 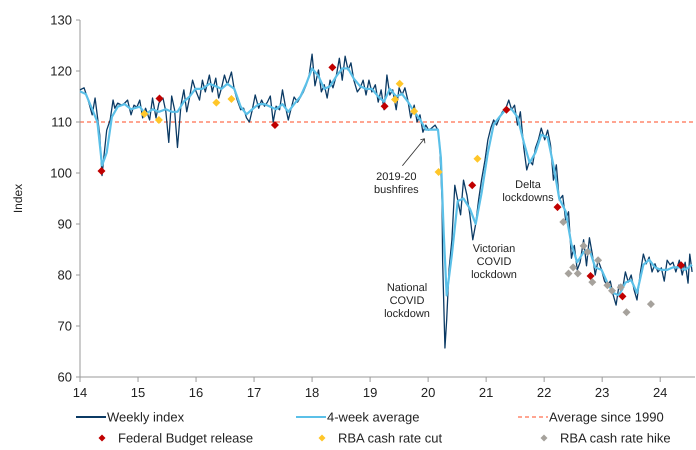 What do you see at coordinates (660, 392) in the screenshot?
I see `x-tick-label: 24` at bounding box center [660, 392].